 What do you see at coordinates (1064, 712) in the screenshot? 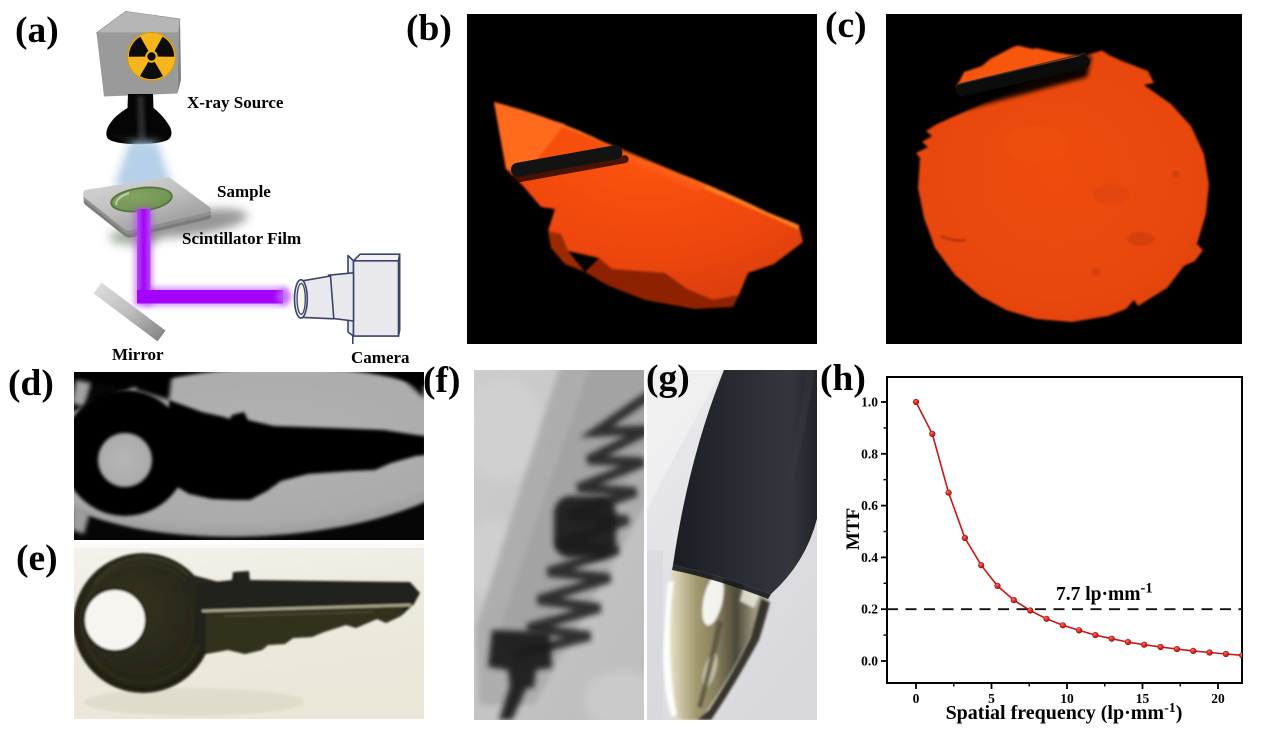
I see `svg-text: Spatial frequency (lp·mm-1)` at bounding box center [1064, 712].